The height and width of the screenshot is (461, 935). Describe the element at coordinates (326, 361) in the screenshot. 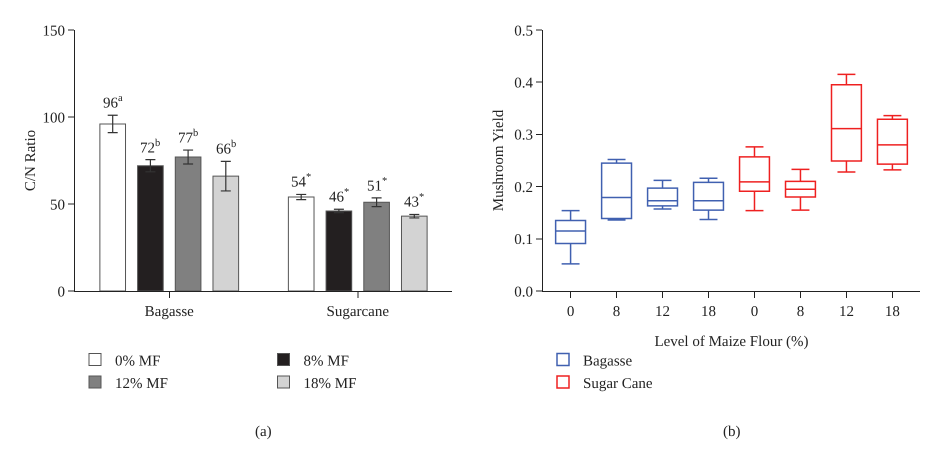

I see `legend-label: 8% MF` at that location.